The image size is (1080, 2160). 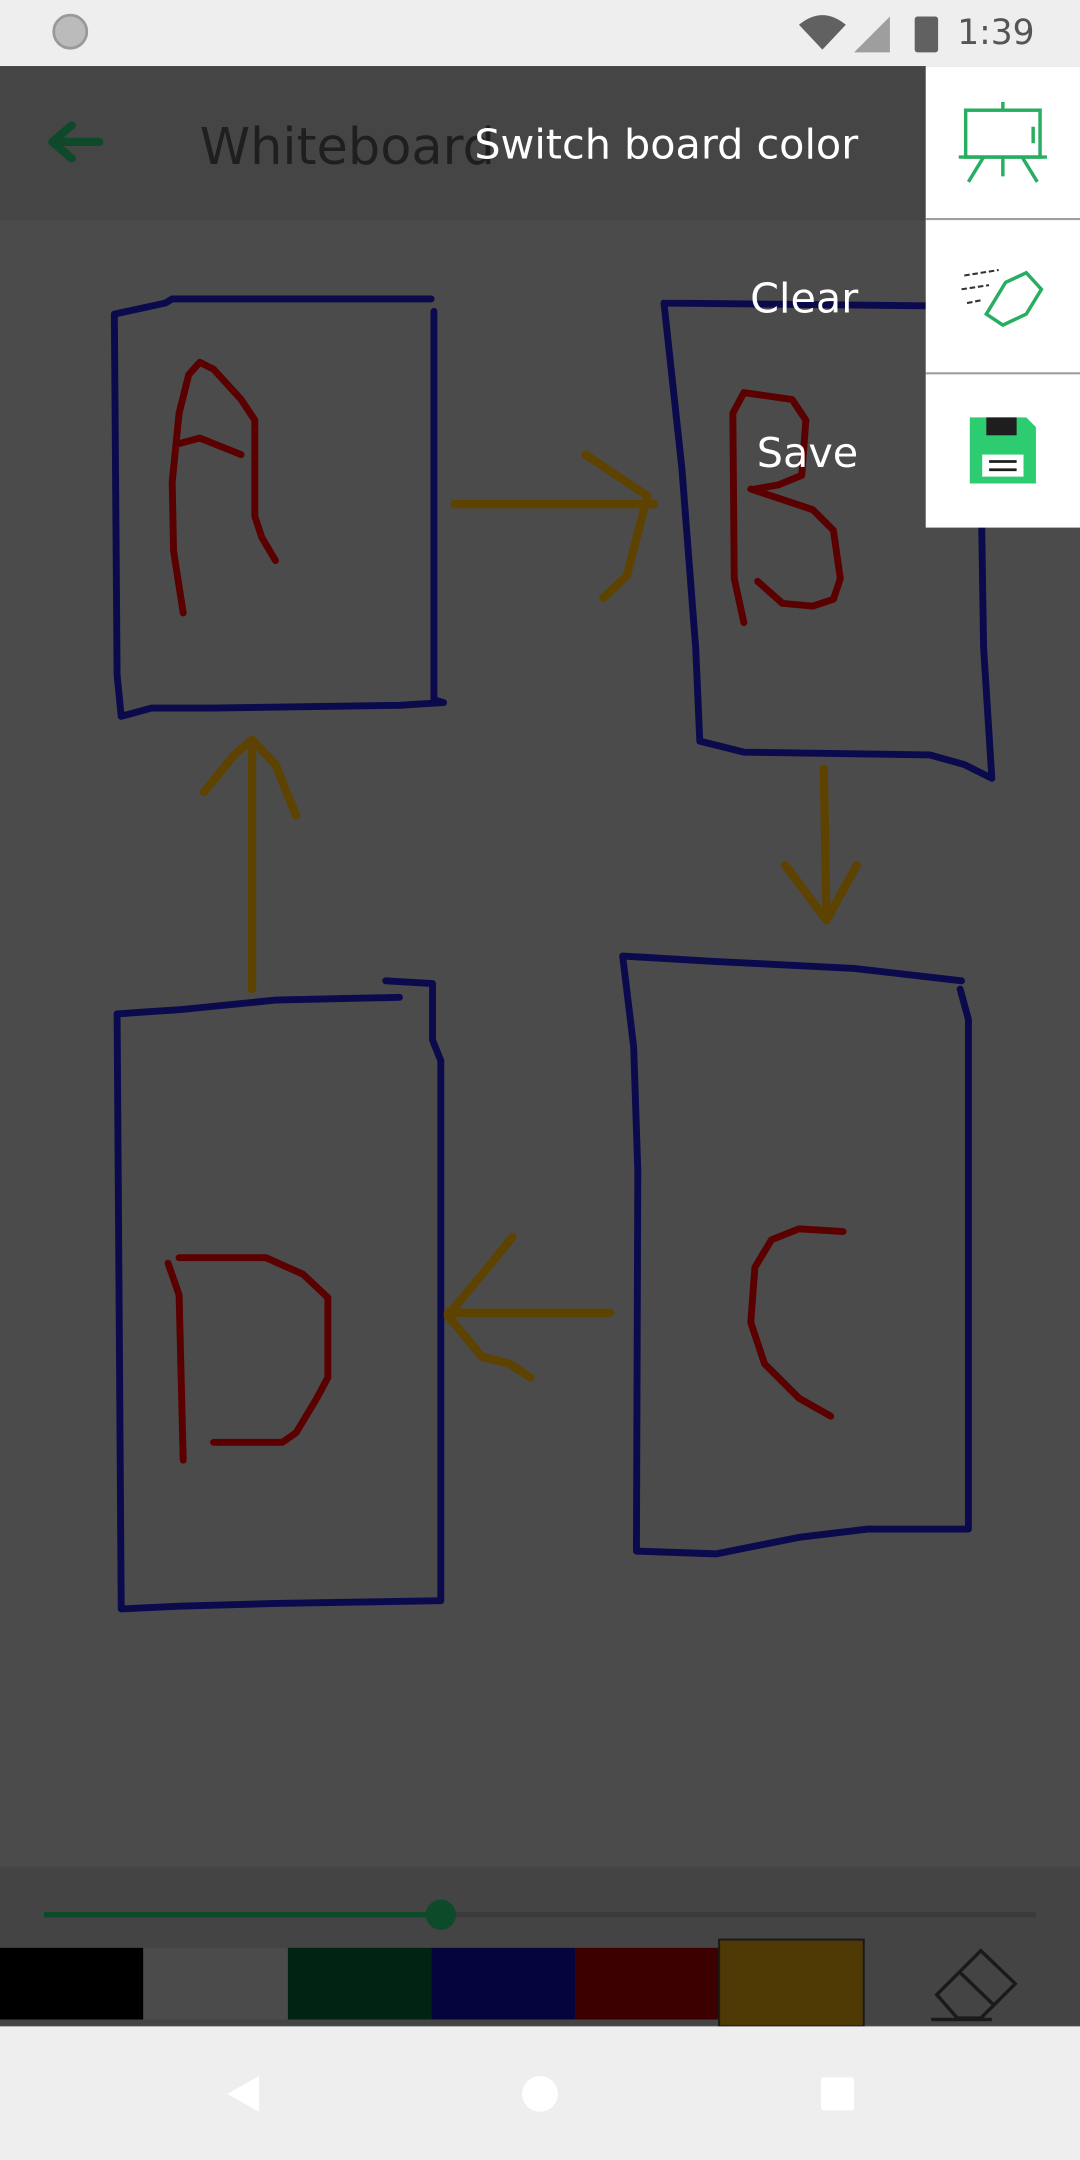 I want to click on status-bar, so click(x=540, y=33).